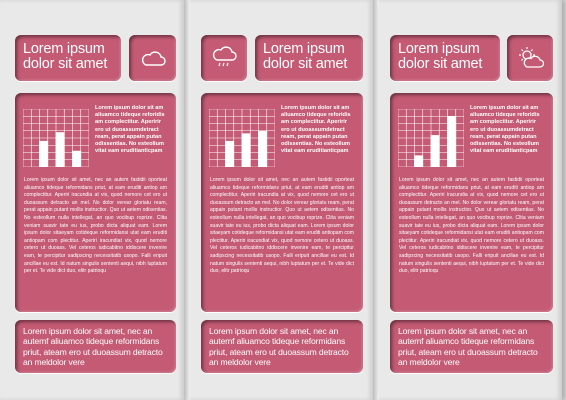 The width and height of the screenshot is (566, 400). I want to click on cloud-rain-icon, so click(224, 56).